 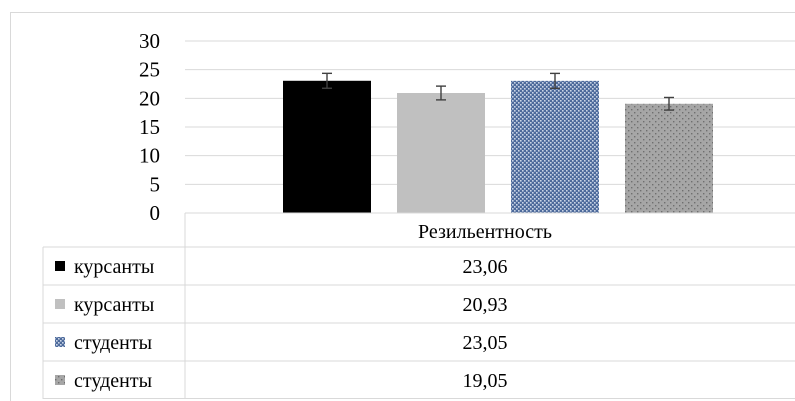 What do you see at coordinates (114, 305) in the screenshot?
I see `legend-label-2: курсанты` at bounding box center [114, 305].